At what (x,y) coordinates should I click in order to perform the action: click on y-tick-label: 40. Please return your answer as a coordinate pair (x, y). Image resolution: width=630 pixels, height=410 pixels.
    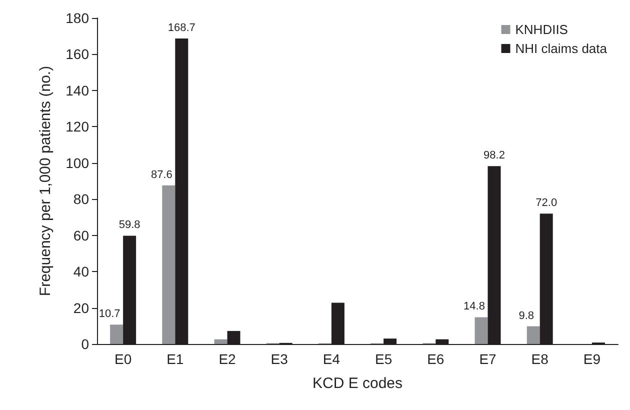
    Looking at the image, I should click on (81, 272).